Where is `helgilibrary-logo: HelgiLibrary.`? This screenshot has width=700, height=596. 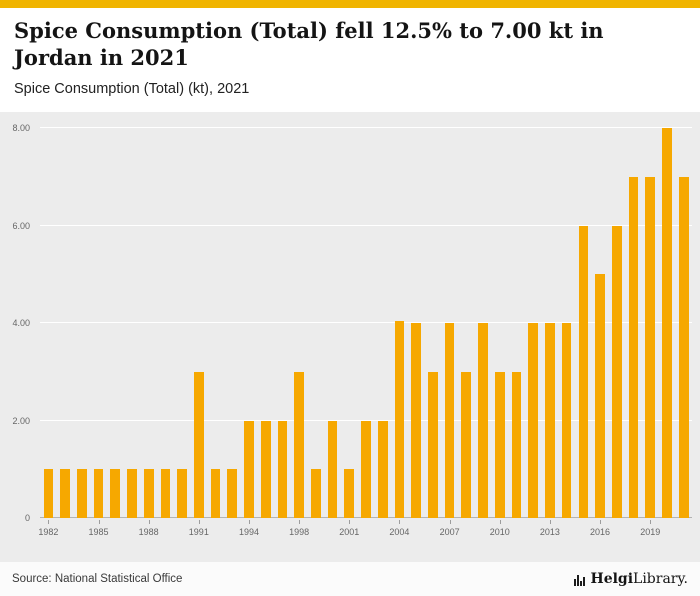
helgilibrary-logo: HelgiLibrary. is located at coordinates (631, 579).